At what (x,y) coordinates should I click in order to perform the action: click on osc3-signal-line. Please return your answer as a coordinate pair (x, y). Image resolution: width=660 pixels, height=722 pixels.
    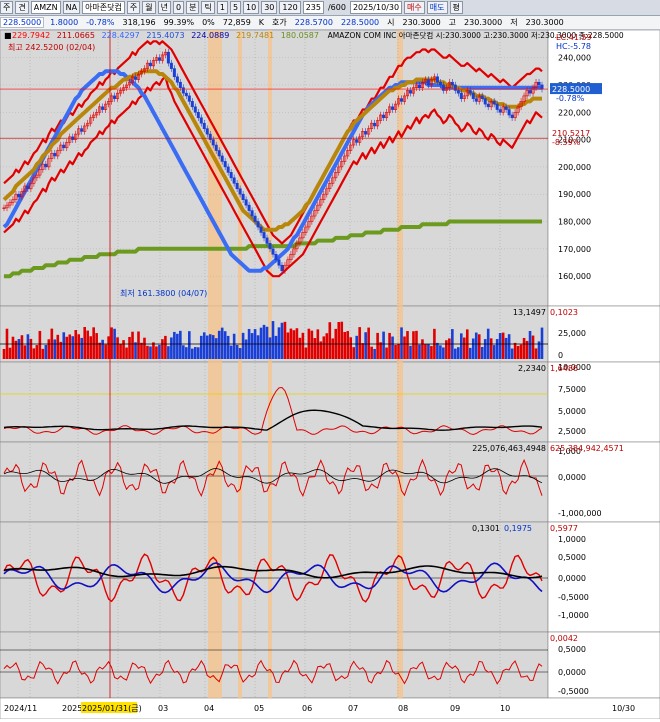
    Looking at the image, I should click on (273, 578).